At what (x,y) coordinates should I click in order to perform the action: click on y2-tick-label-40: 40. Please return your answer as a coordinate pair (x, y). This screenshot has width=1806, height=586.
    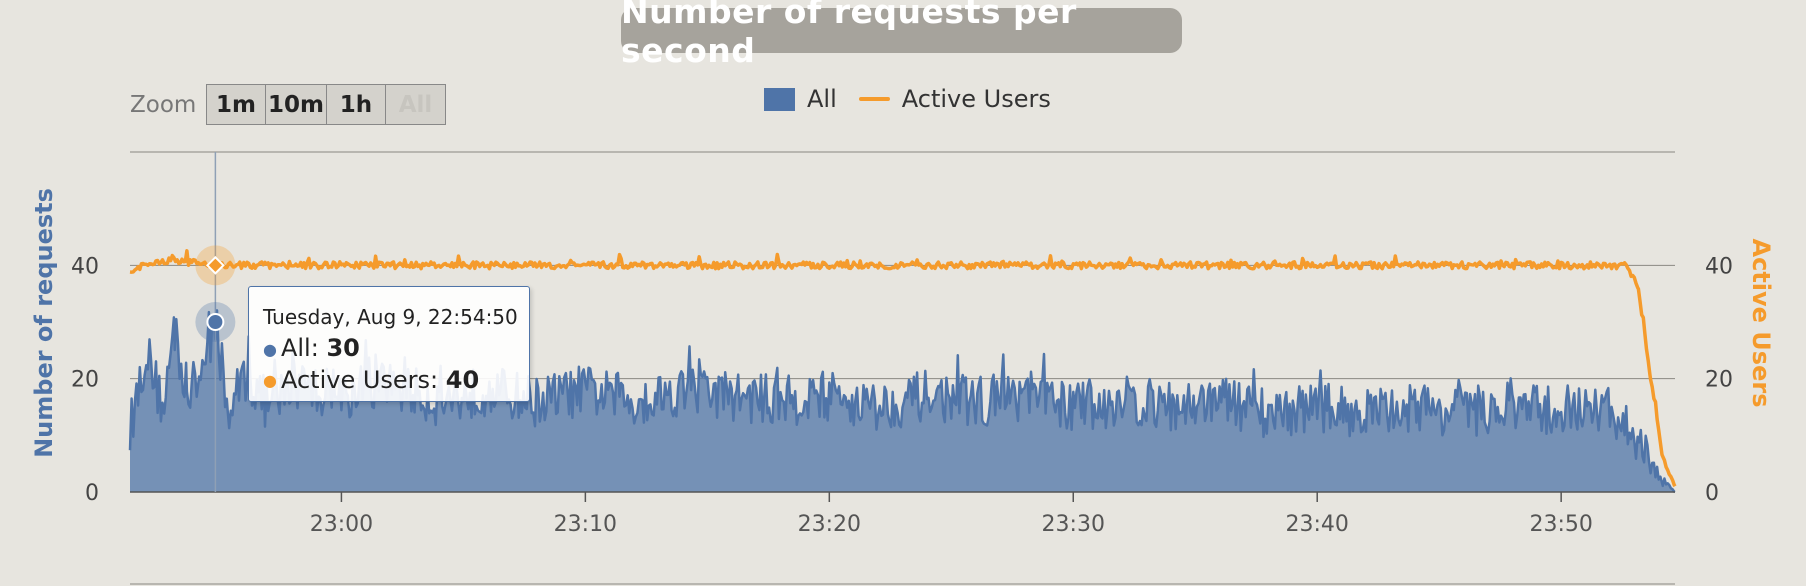
    Looking at the image, I should click on (1719, 266).